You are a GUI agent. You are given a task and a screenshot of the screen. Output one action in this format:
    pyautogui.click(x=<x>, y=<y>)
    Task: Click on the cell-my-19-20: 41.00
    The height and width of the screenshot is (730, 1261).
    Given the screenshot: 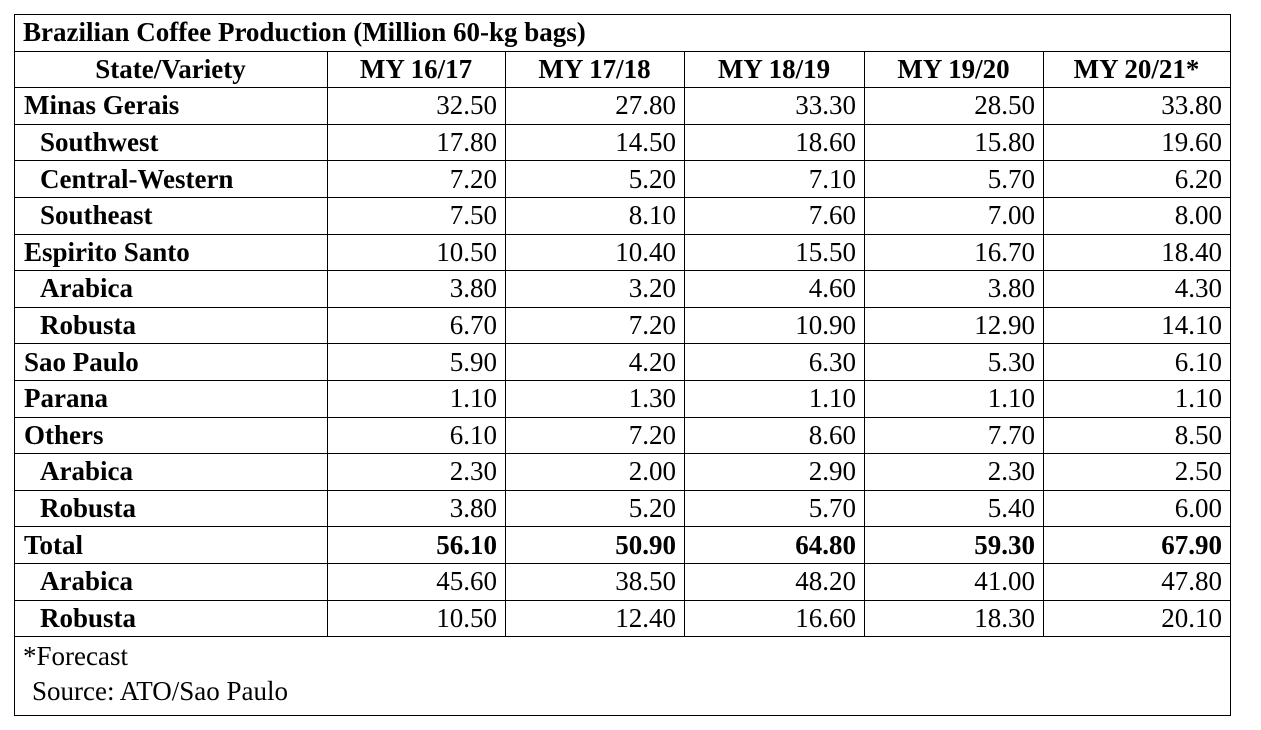 What is the action you would take?
    pyautogui.click(x=954, y=581)
    